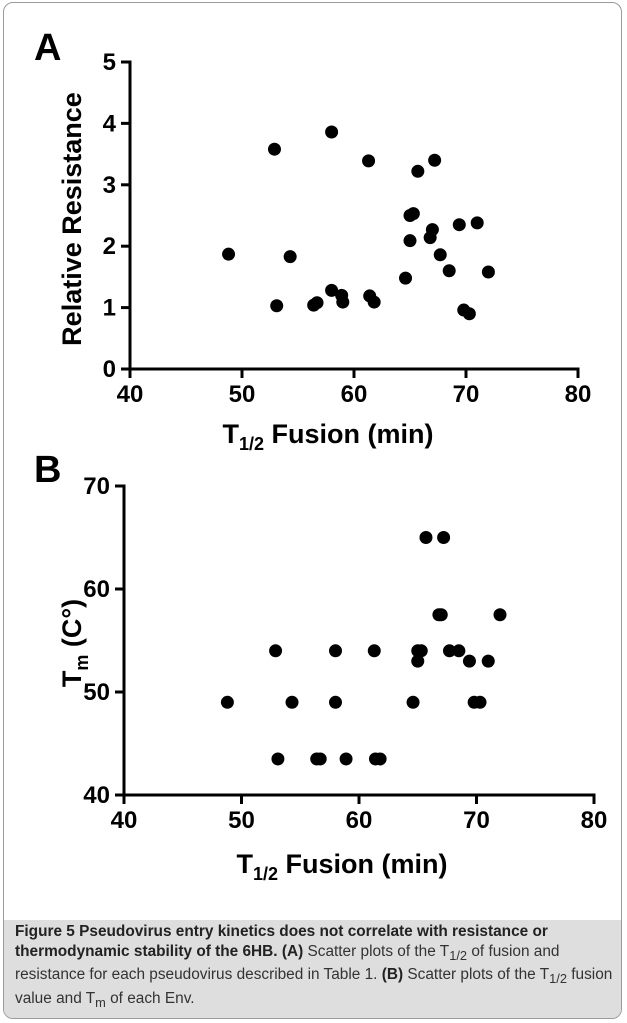  Describe the element at coordinates (314, 986) in the screenshot. I see `caption-b-text-2: fusion value and T` at that location.